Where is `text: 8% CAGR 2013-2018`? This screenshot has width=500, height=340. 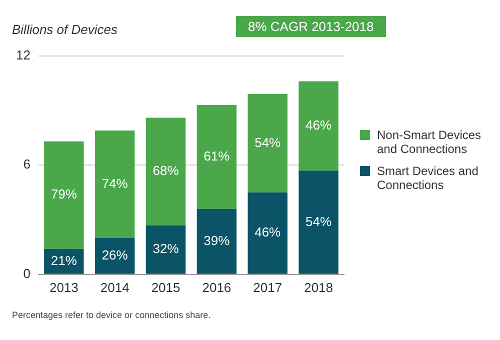 text: 8% CAGR 2013-2018 is located at coordinates (311, 26).